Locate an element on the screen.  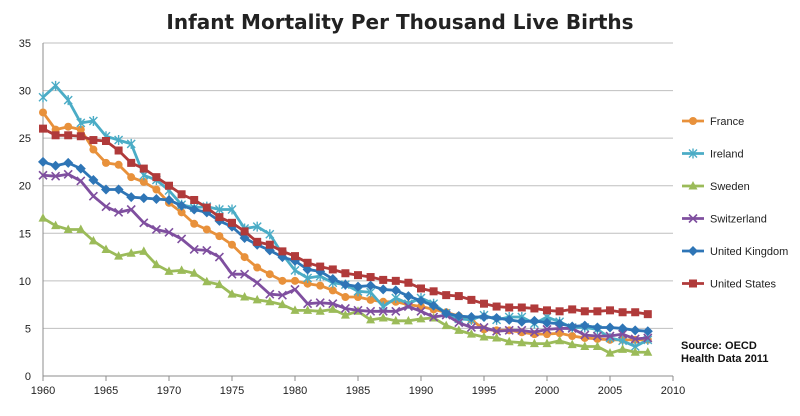
x-tick-label: 1975 is located at coordinates (232, 391).